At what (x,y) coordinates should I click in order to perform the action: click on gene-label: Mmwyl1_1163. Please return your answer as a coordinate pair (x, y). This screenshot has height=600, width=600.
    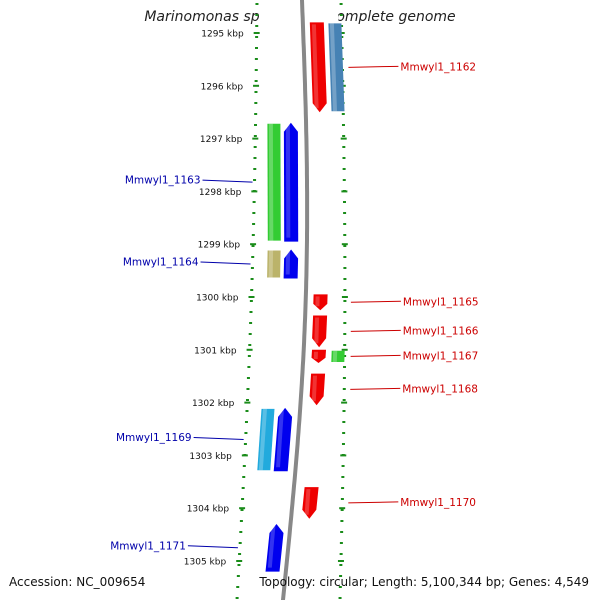
    Looking at the image, I should click on (163, 181).